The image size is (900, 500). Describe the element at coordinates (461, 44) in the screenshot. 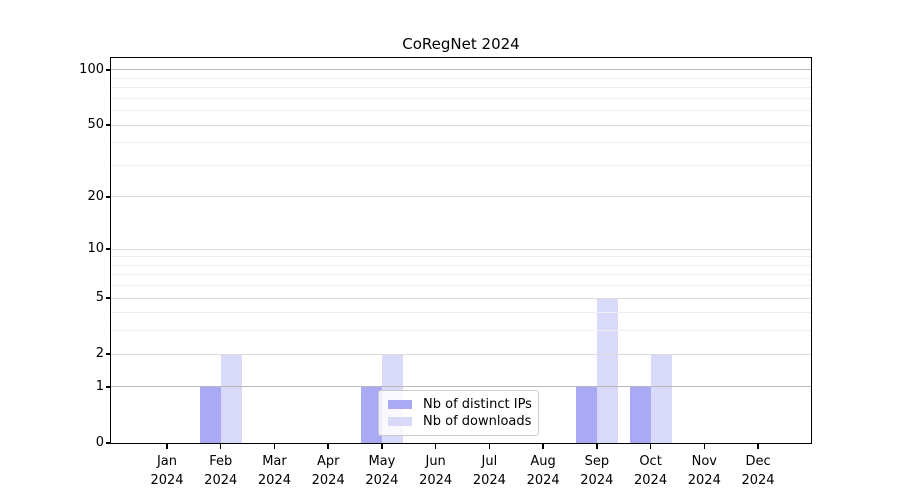

I see `chart-title: CoRegNet 2024` at that location.